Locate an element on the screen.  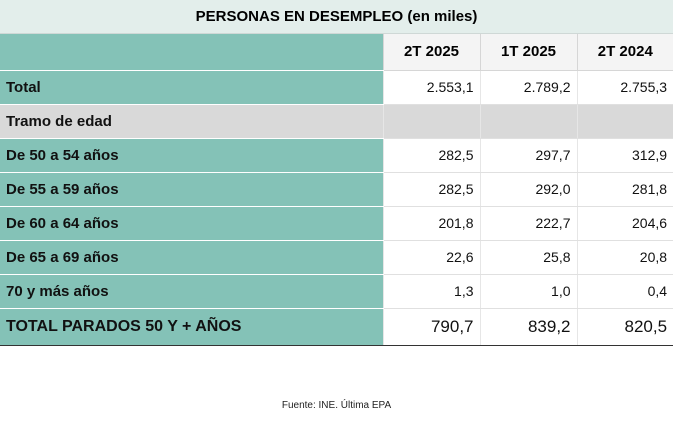
column-header: 2T 2024 is located at coordinates (624, 52).